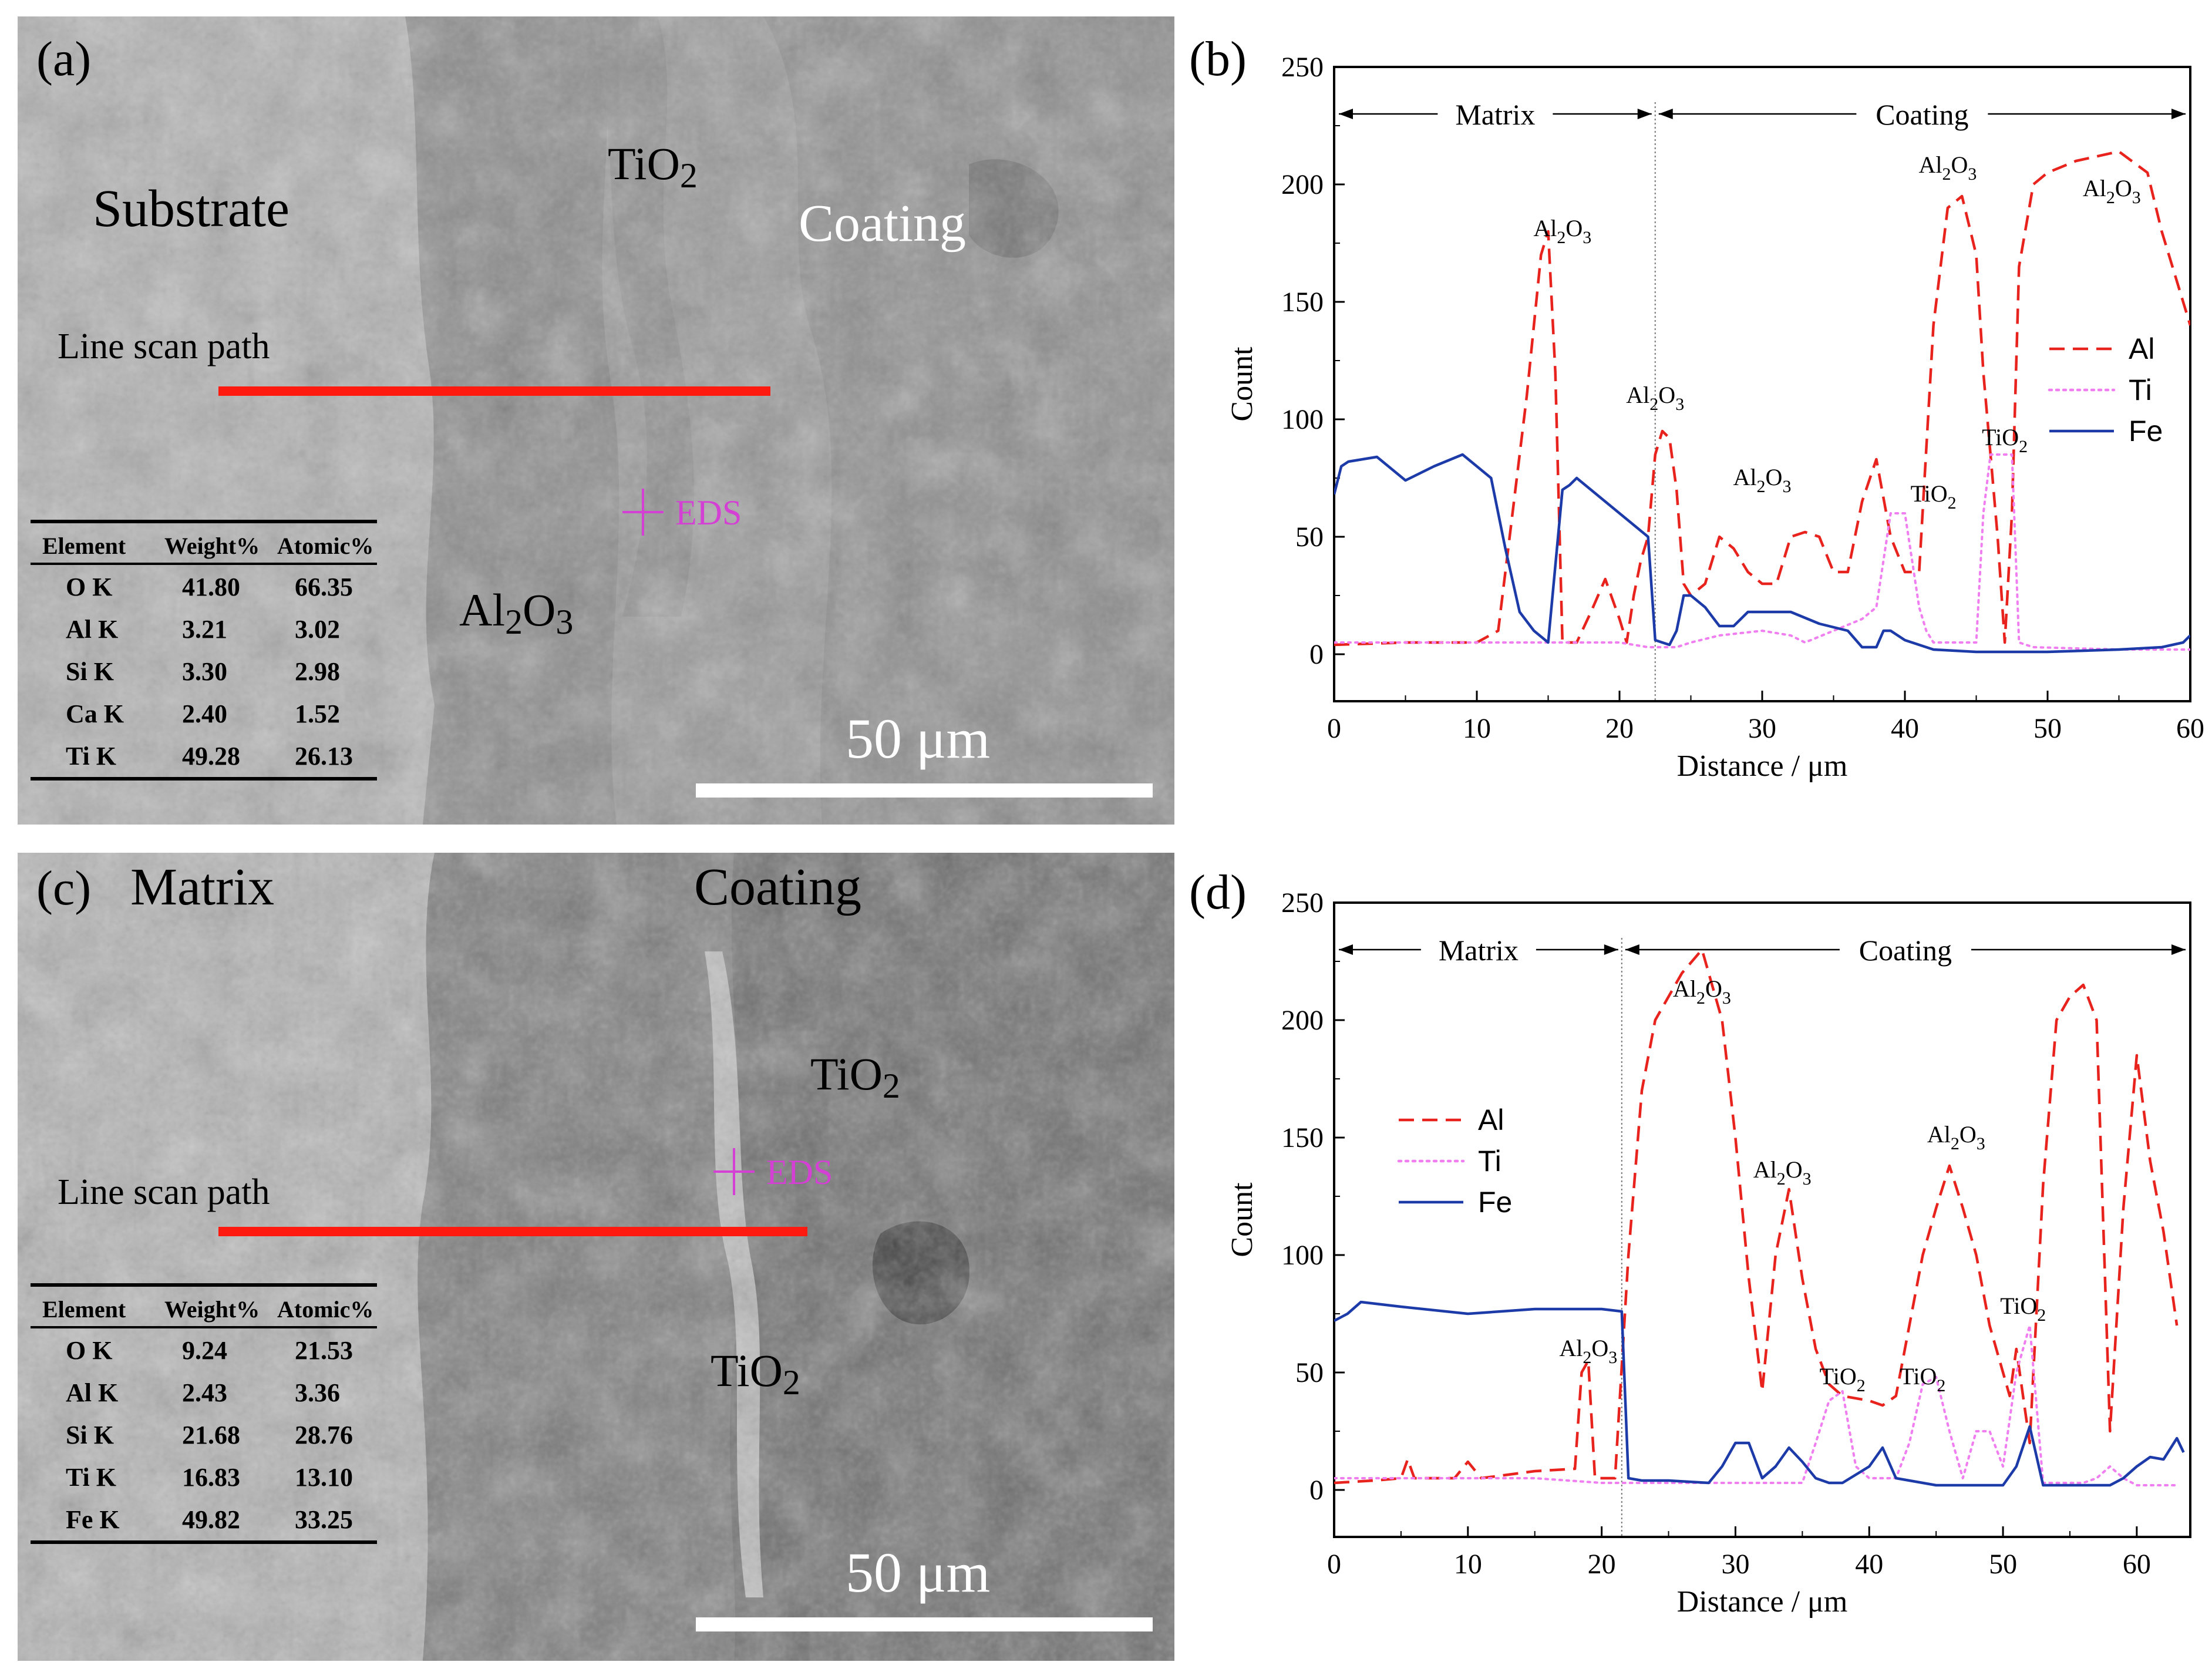 This screenshot has height=1672, width=2212. Describe the element at coordinates (191, 209) in the screenshot. I see `substrate-label: Substrate` at that location.